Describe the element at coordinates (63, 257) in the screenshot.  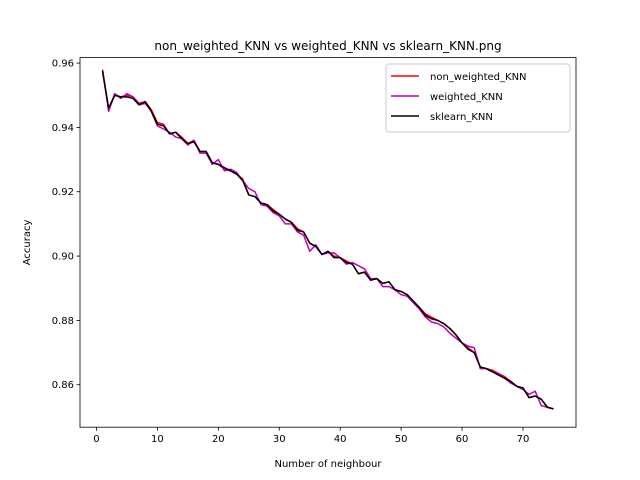
I see `y-tick-label: 0.90` at that location.